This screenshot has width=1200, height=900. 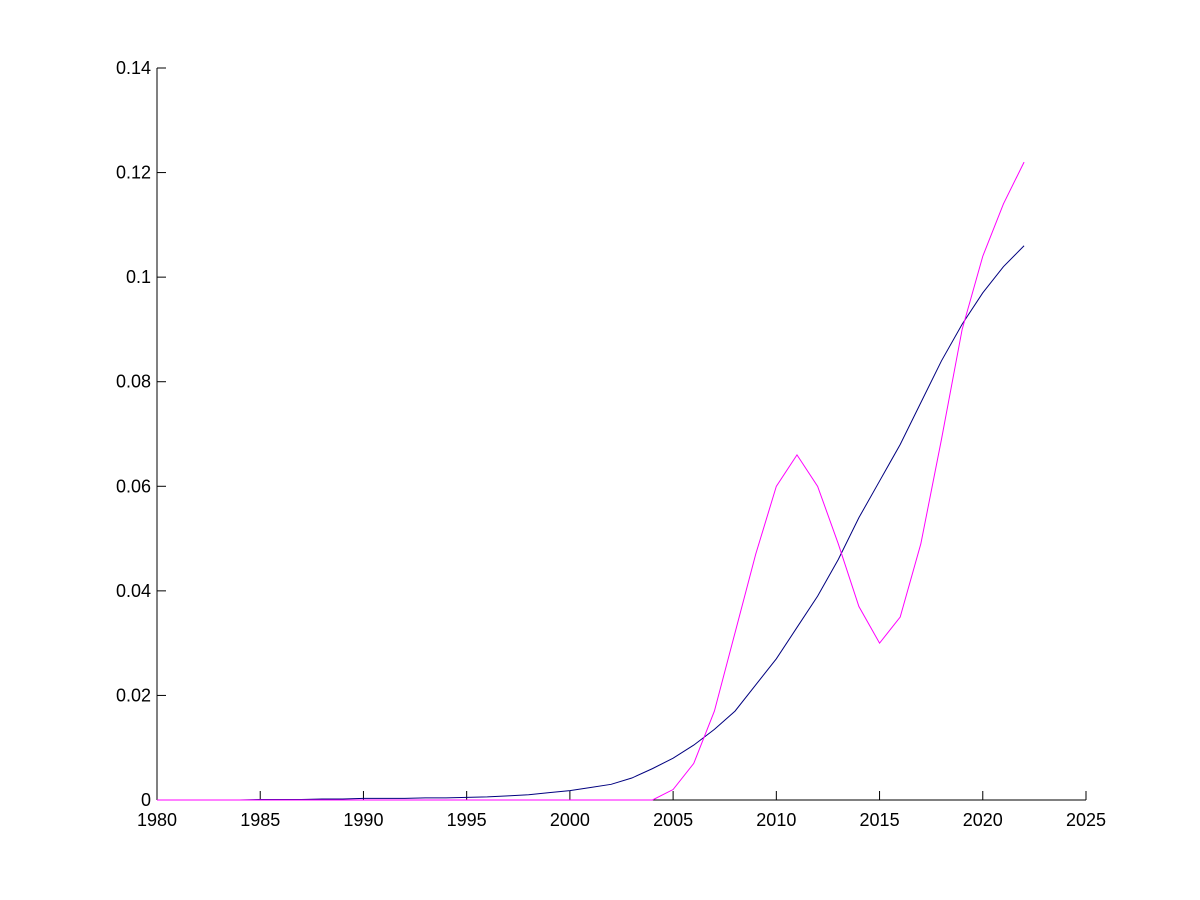 What do you see at coordinates (260, 820) in the screenshot?
I see `x-tick-label: 1985` at bounding box center [260, 820].